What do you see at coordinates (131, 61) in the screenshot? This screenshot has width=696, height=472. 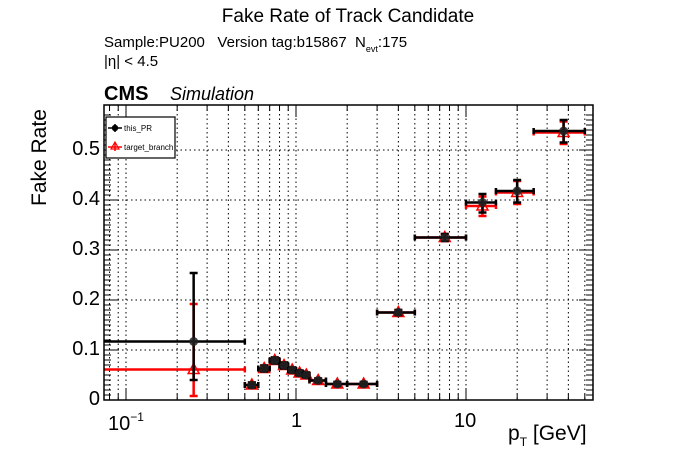 I see `eta-cut-label: |η| < 4.5` at bounding box center [131, 61].